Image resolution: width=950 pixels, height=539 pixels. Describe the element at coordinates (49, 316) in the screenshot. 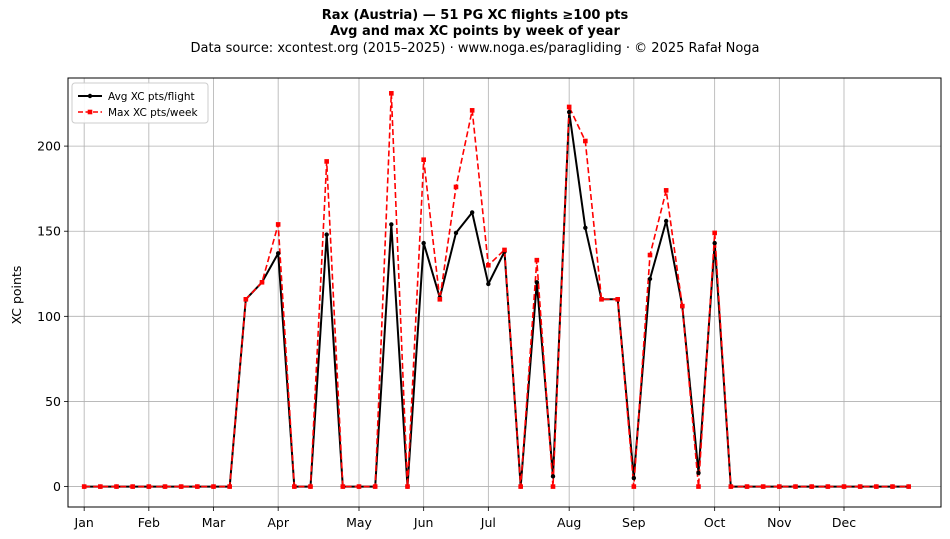

I see `y-tick-label: 100` at that location.